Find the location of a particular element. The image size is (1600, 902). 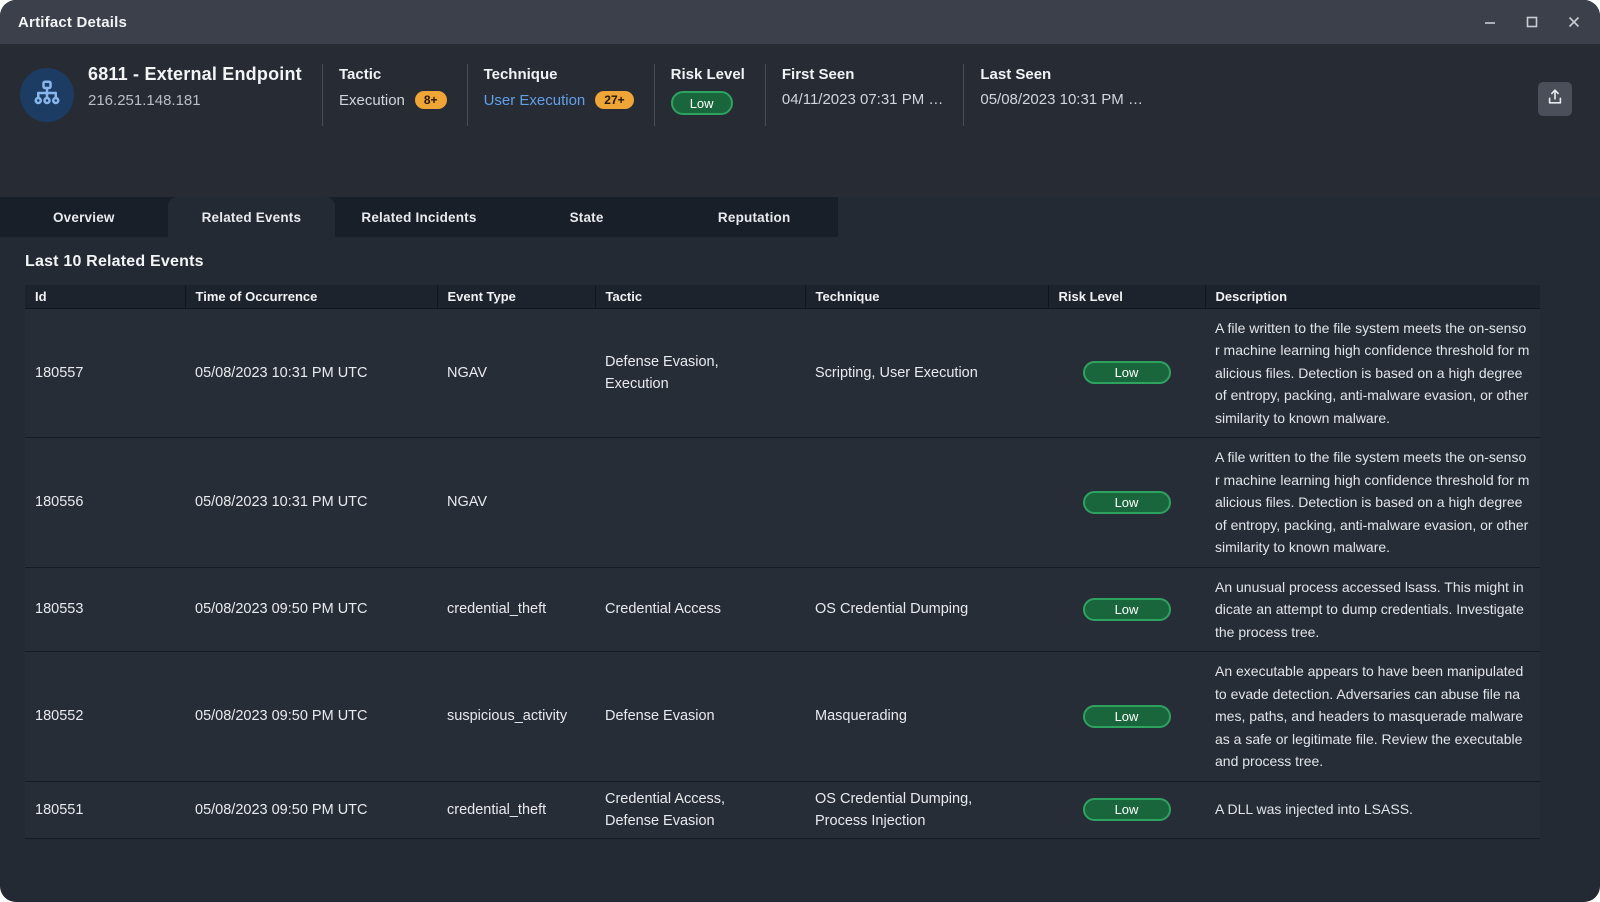

maximize-icon is located at coordinates (1532, 22).